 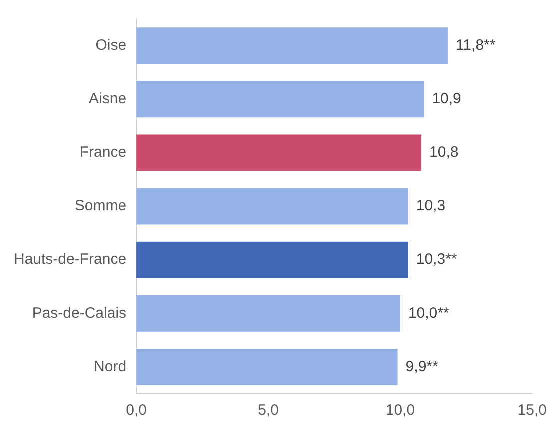 What do you see at coordinates (136, 411) in the screenshot?
I see `x-tick-label: 0,0` at bounding box center [136, 411].